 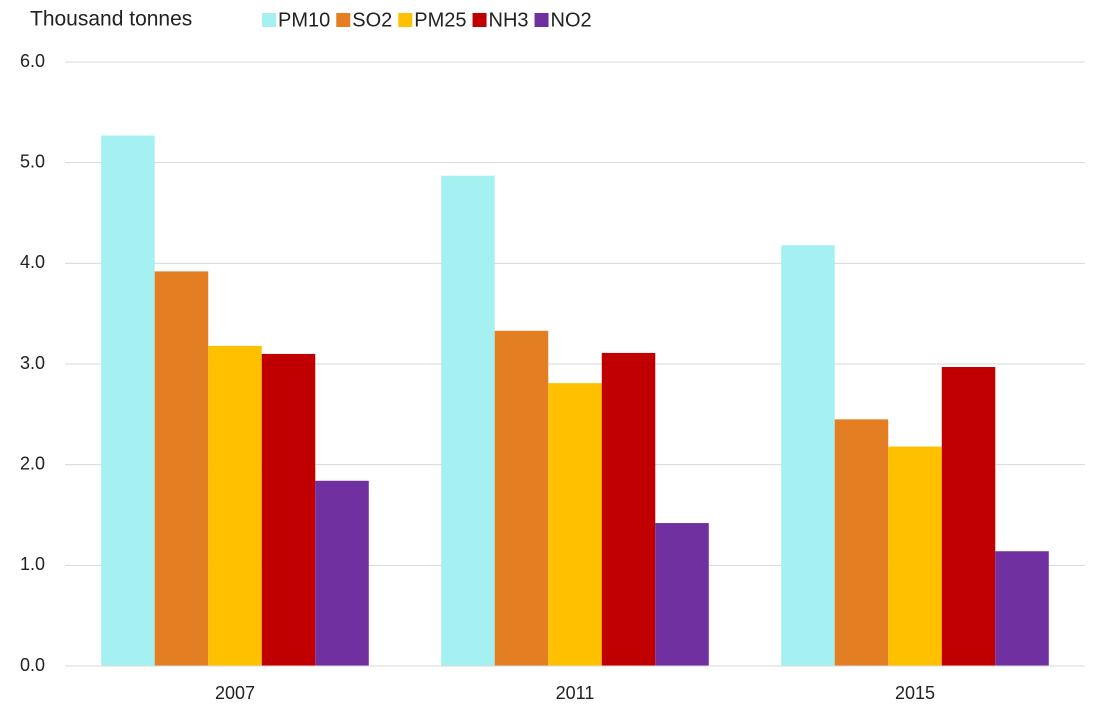 What do you see at coordinates (575, 693) in the screenshot?
I see `x-tick-label: 2011` at bounding box center [575, 693].